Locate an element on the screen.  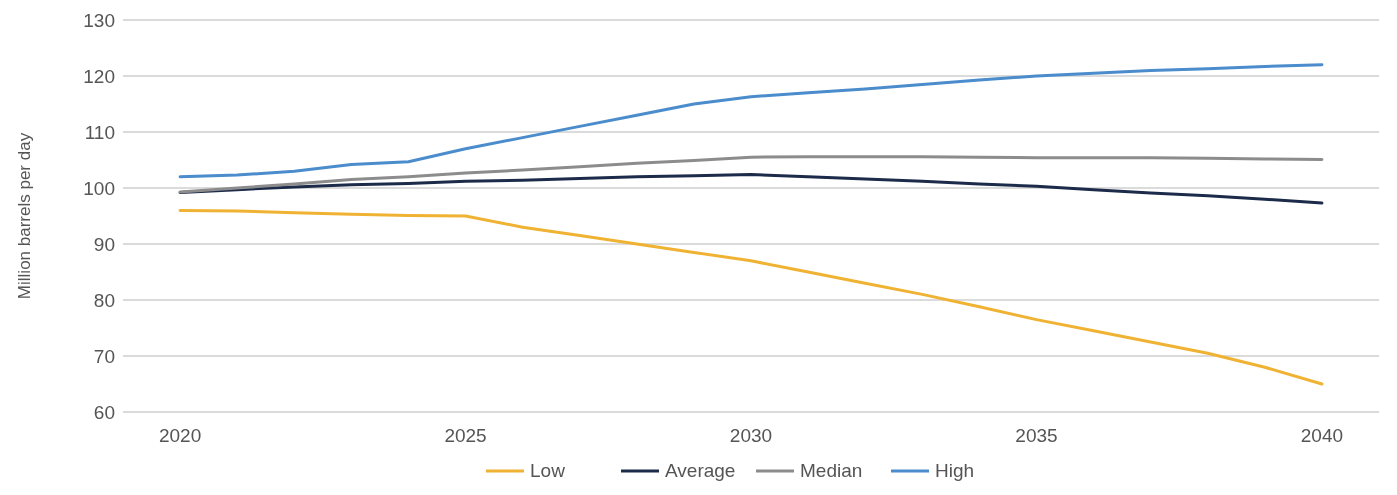
y-axis-title: Million barrels per day is located at coordinates (24, 216).